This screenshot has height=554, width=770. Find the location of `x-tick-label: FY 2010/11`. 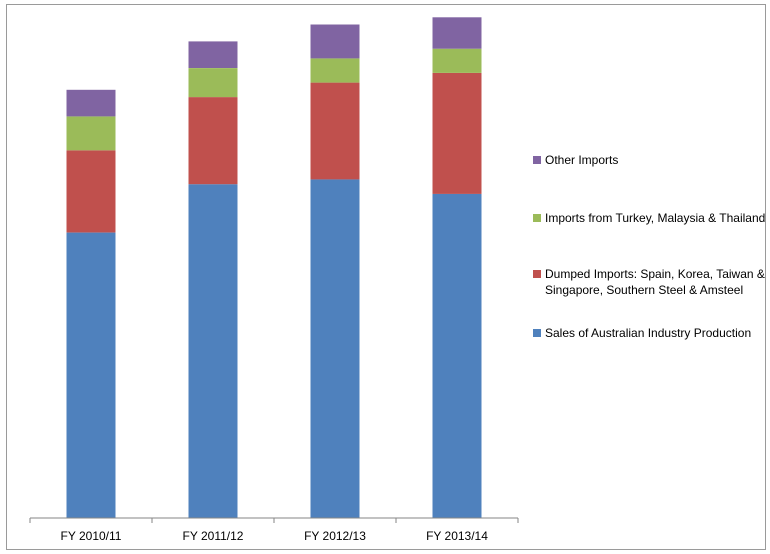

x-tick-label: FY 2010/11 is located at coordinates (91, 536).